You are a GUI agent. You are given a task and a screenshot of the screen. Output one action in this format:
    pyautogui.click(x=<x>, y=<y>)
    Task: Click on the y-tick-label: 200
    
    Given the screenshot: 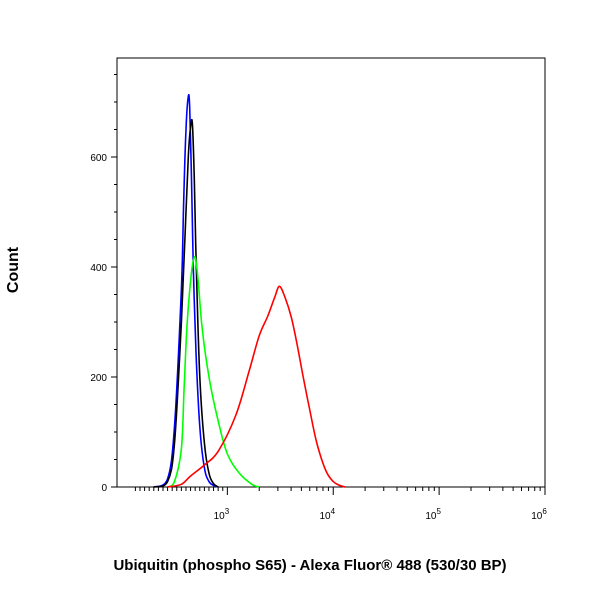 What is the action you would take?
    pyautogui.click(x=98, y=378)
    